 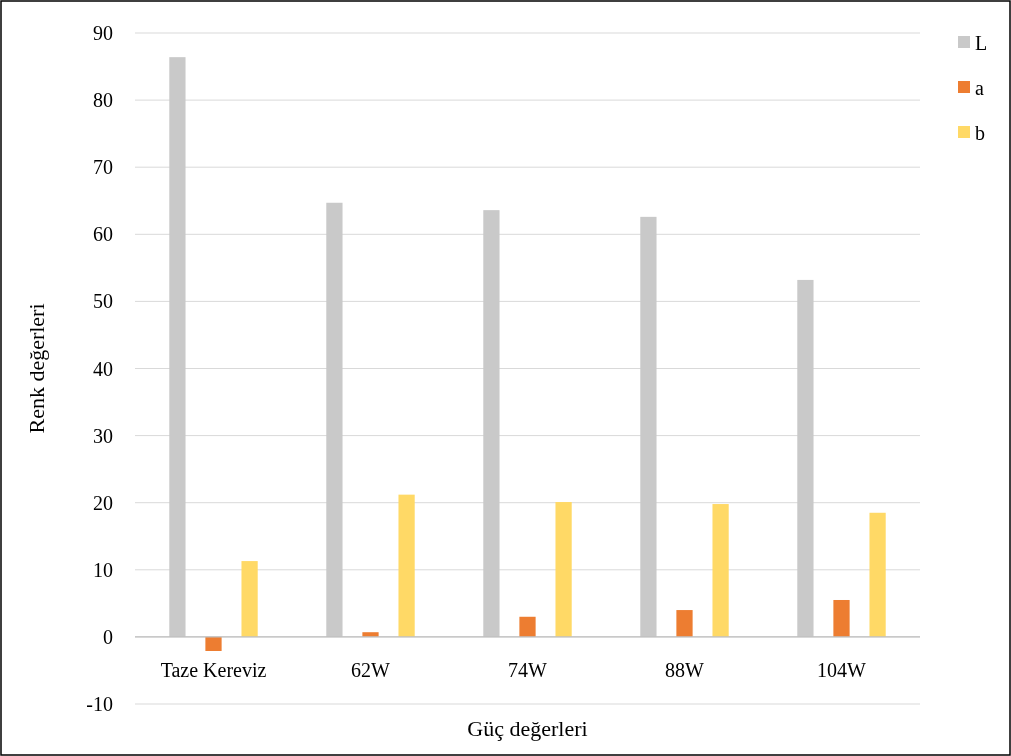 I want to click on y-tick-label: 0, so click(x=108, y=636).